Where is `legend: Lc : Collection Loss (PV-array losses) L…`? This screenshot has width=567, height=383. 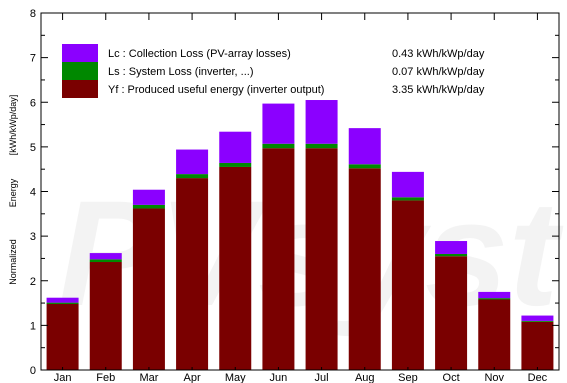
legend: Lc : Collection Loss (PV-array losses) L… is located at coordinates (273, 71).